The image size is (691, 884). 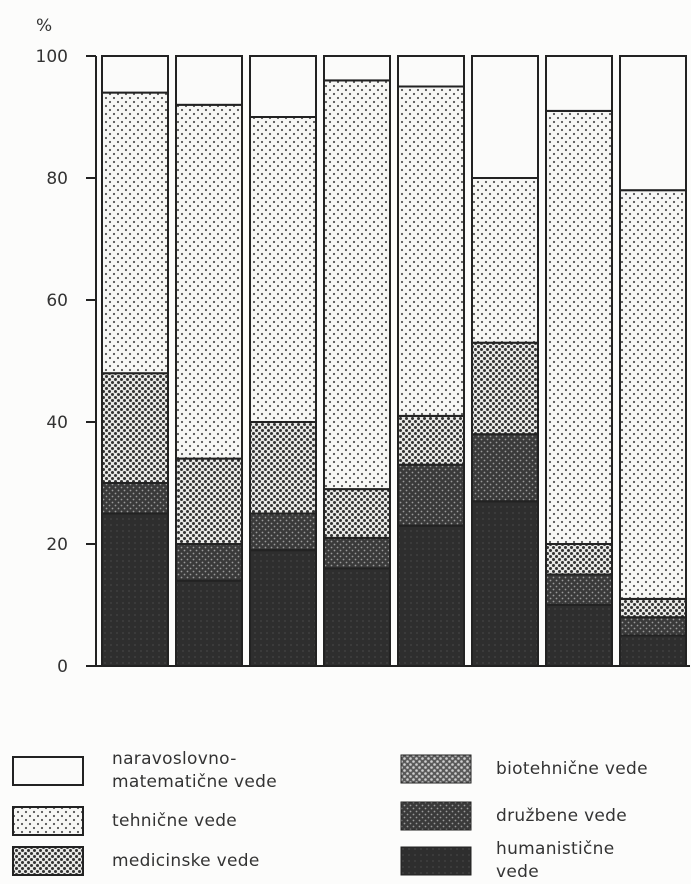 What do you see at coordinates (48, 771) in the screenshot?
I see `legend-swatch-naravoslovne` at bounding box center [48, 771].